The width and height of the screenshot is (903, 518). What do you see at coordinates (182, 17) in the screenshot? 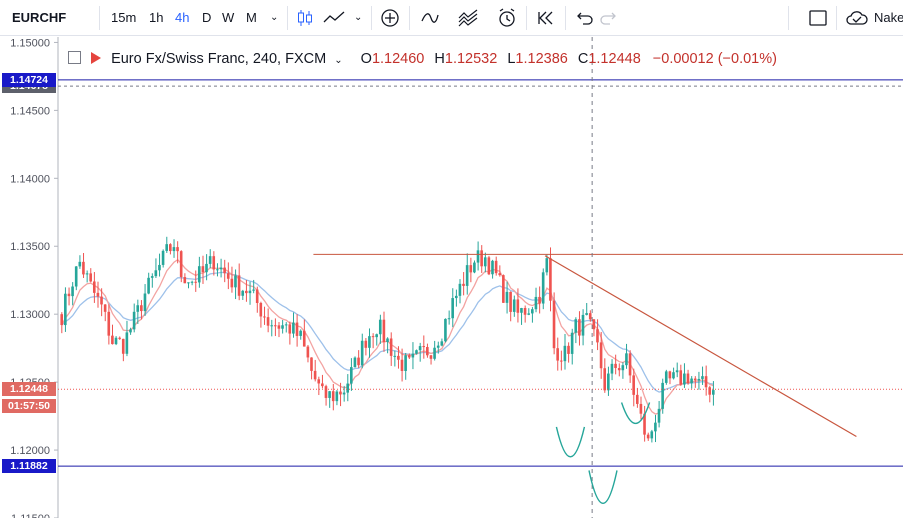
I see `interval-4h: 4h` at bounding box center [182, 17].